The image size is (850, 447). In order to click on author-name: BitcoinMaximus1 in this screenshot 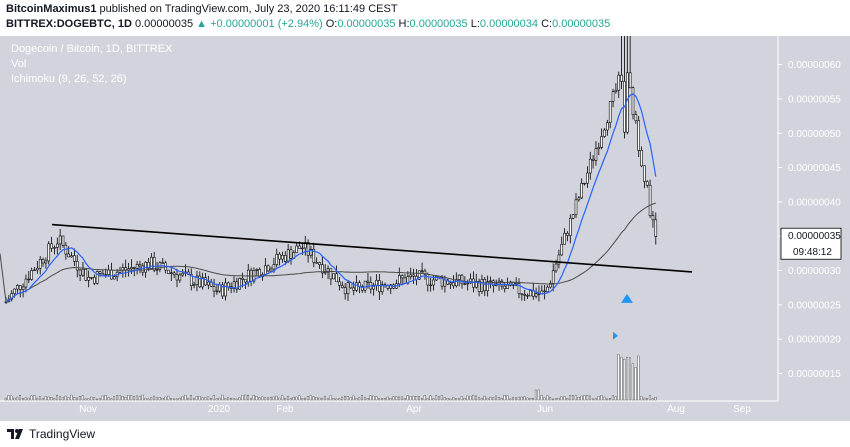, I will do `click(51, 9)`.